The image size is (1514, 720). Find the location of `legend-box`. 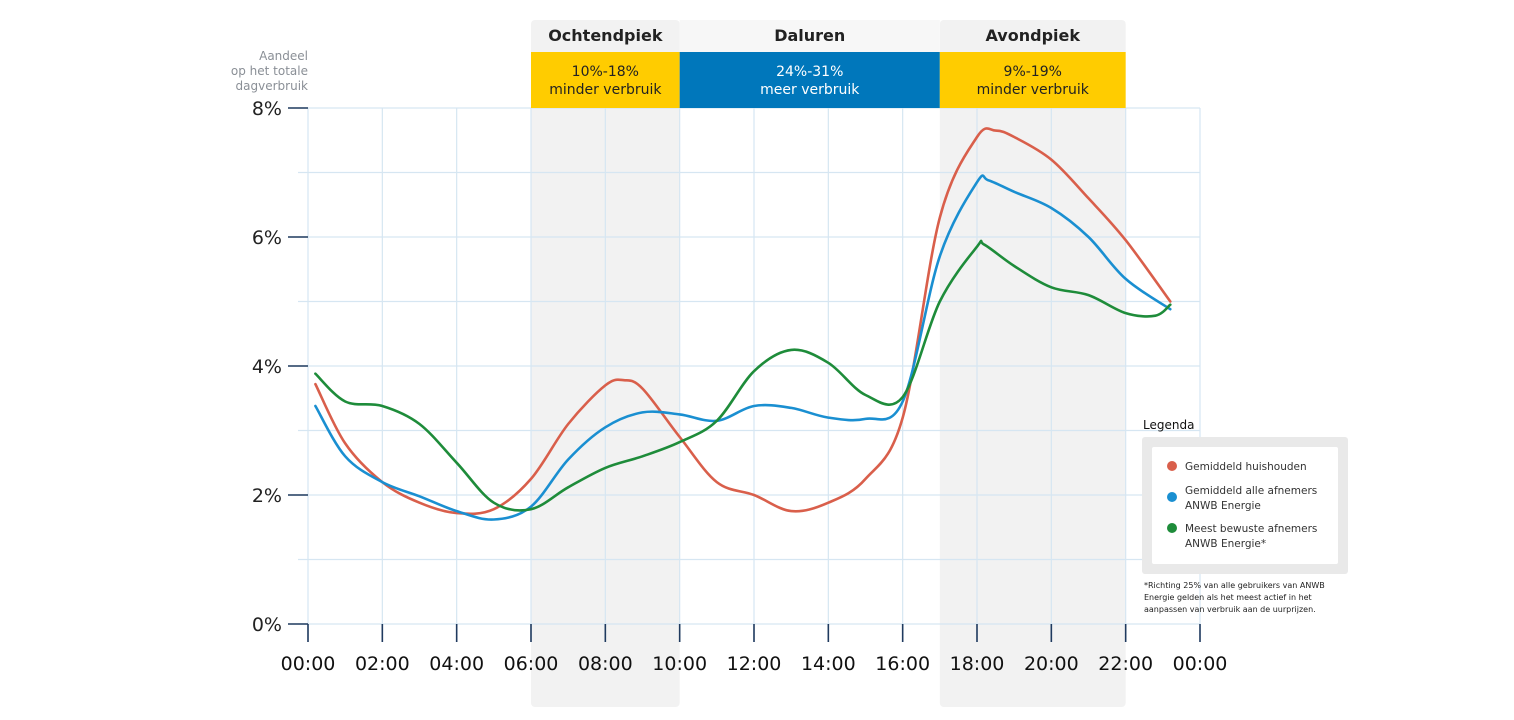

legend-box is located at coordinates (1245, 505).